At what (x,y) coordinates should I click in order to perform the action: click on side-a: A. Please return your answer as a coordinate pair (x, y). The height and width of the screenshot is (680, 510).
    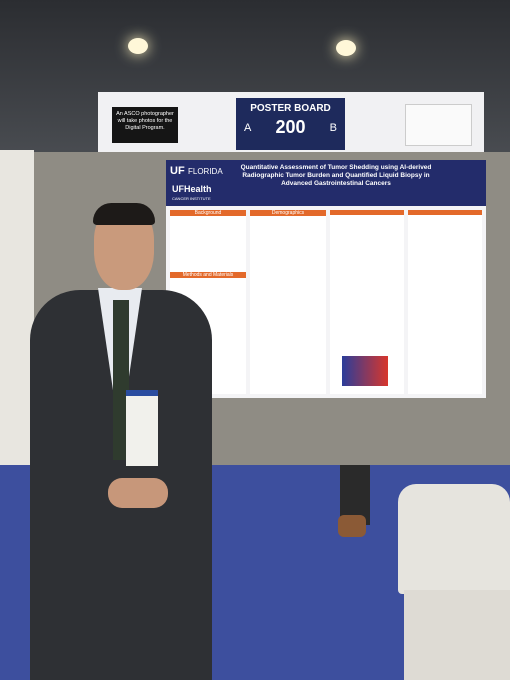
    Looking at the image, I should click on (248, 127).